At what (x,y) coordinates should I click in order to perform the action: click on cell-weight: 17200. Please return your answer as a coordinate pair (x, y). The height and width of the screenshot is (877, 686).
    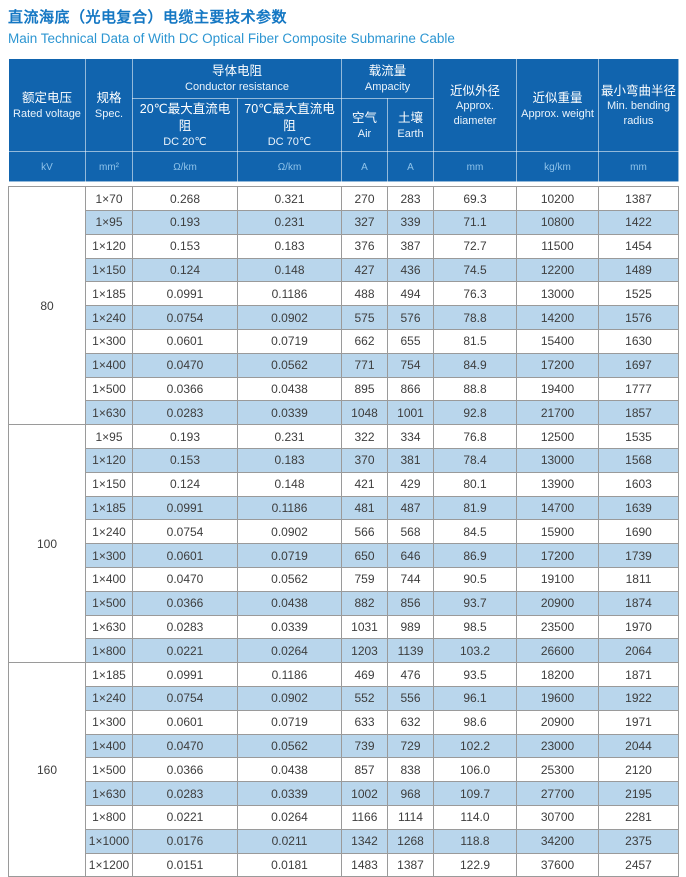
    Looking at the image, I should click on (557, 365).